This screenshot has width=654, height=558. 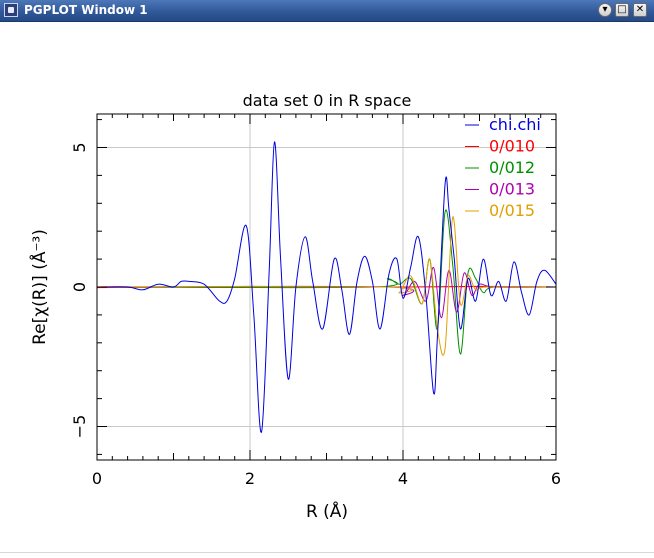 I want to click on legend-entry-label: 0/015, so click(x=512, y=210).